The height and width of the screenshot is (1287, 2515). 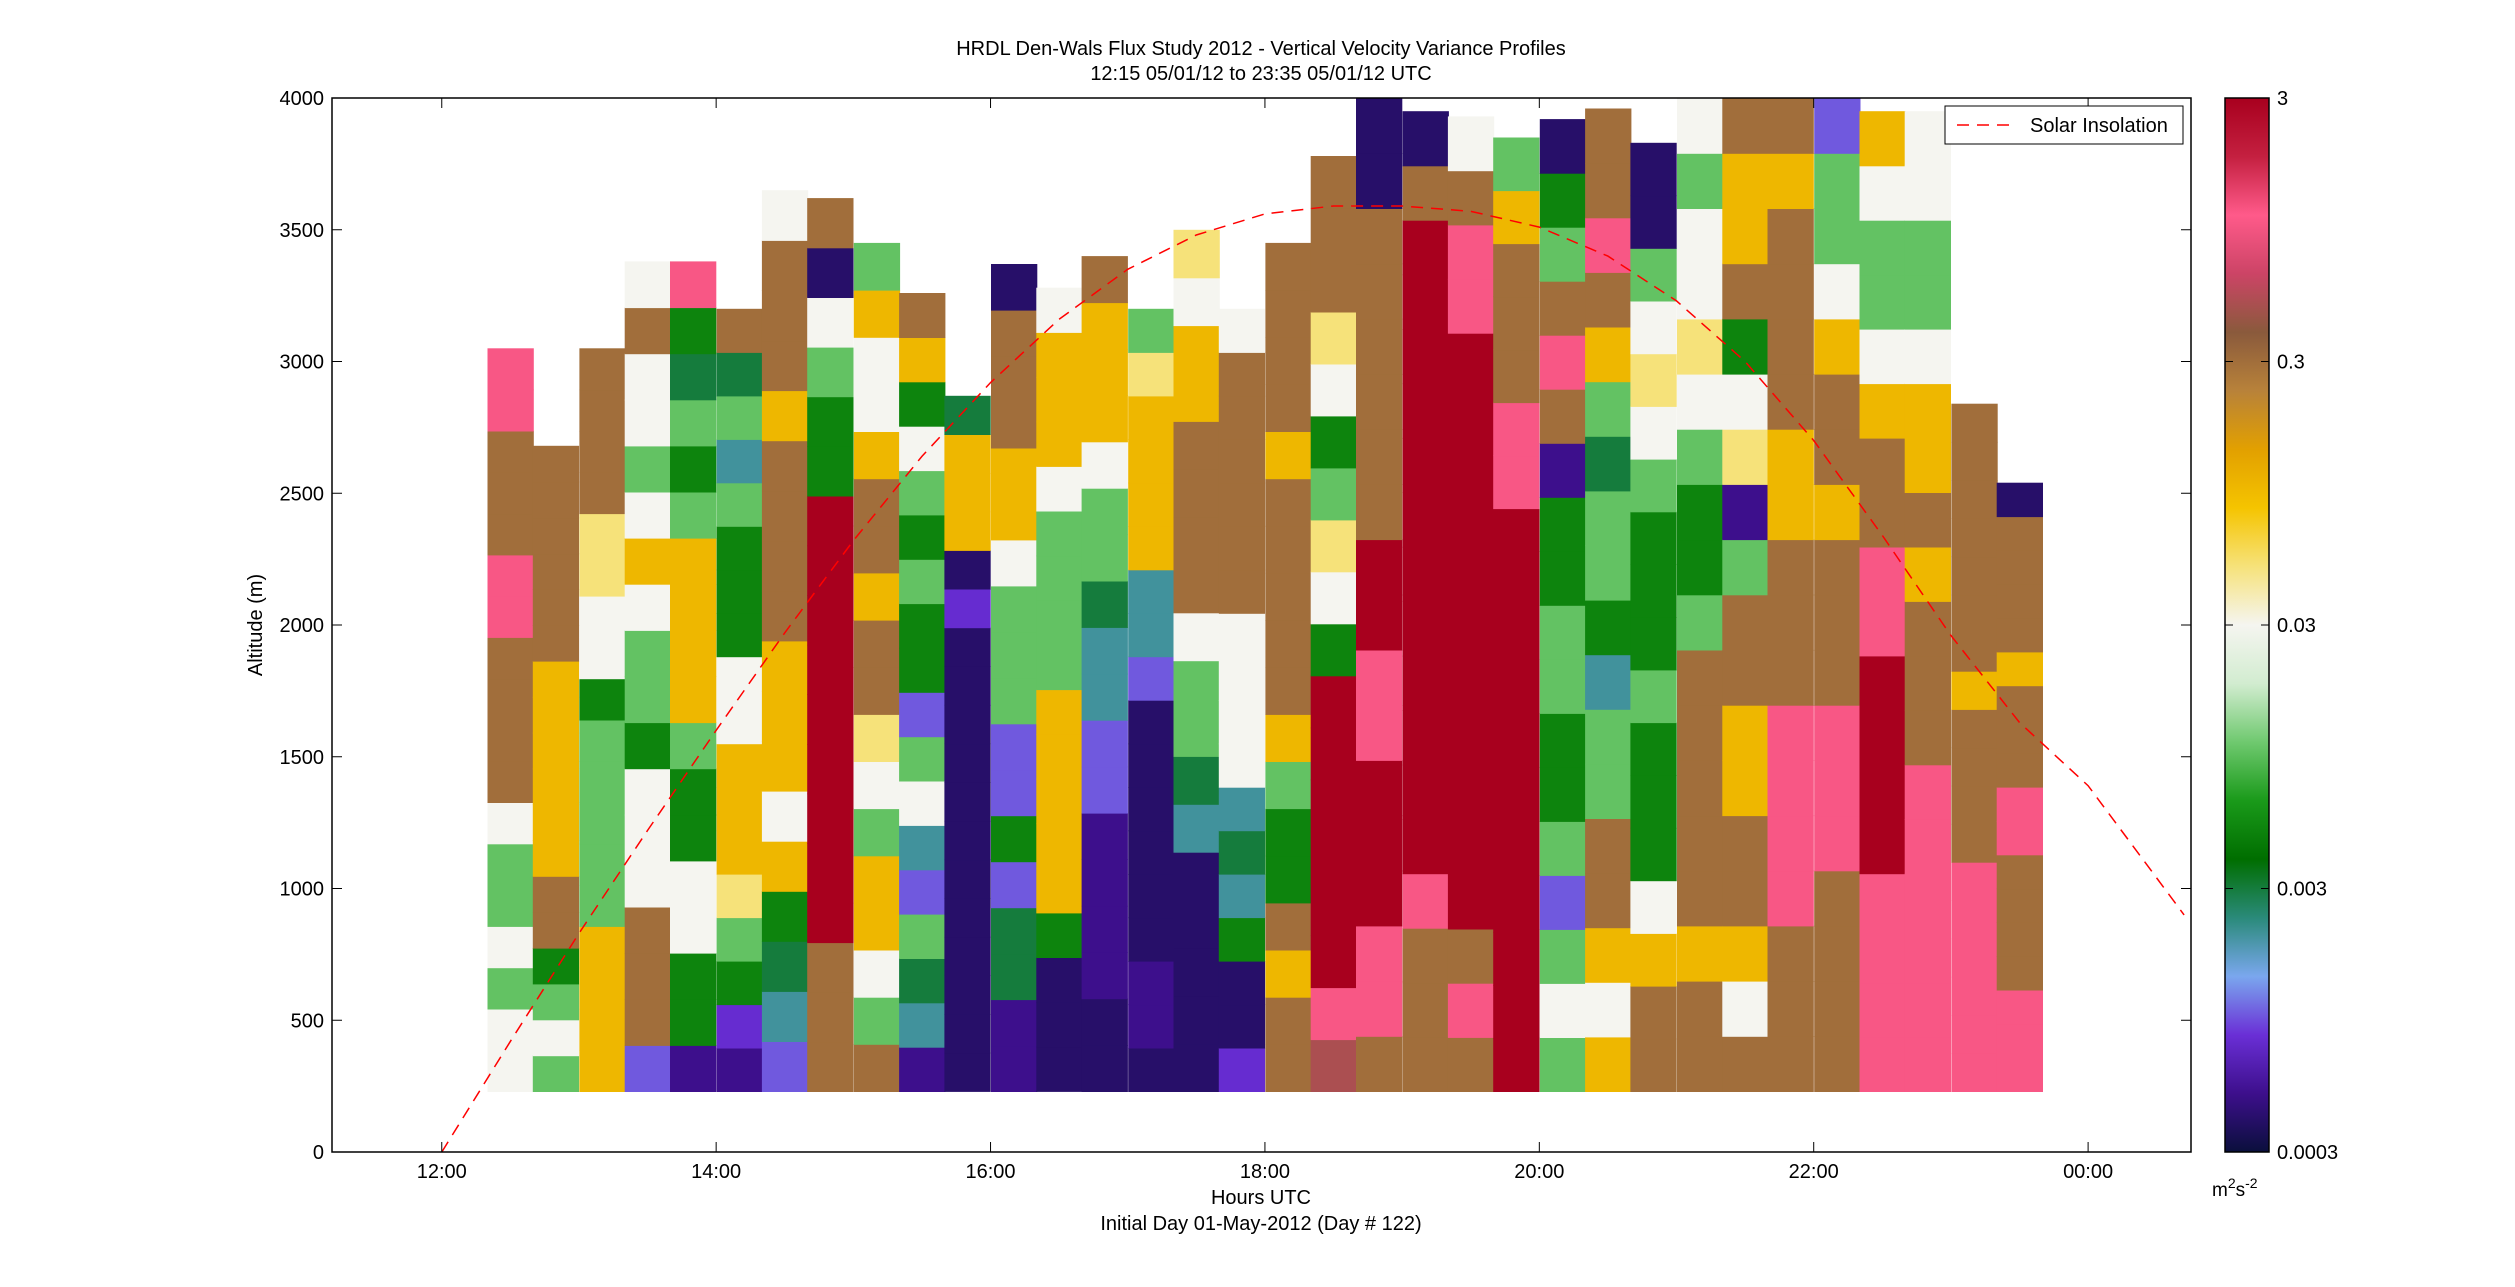 What do you see at coordinates (256, 625) in the screenshot?
I see `y-axis-label: Altitude (m)` at bounding box center [256, 625].